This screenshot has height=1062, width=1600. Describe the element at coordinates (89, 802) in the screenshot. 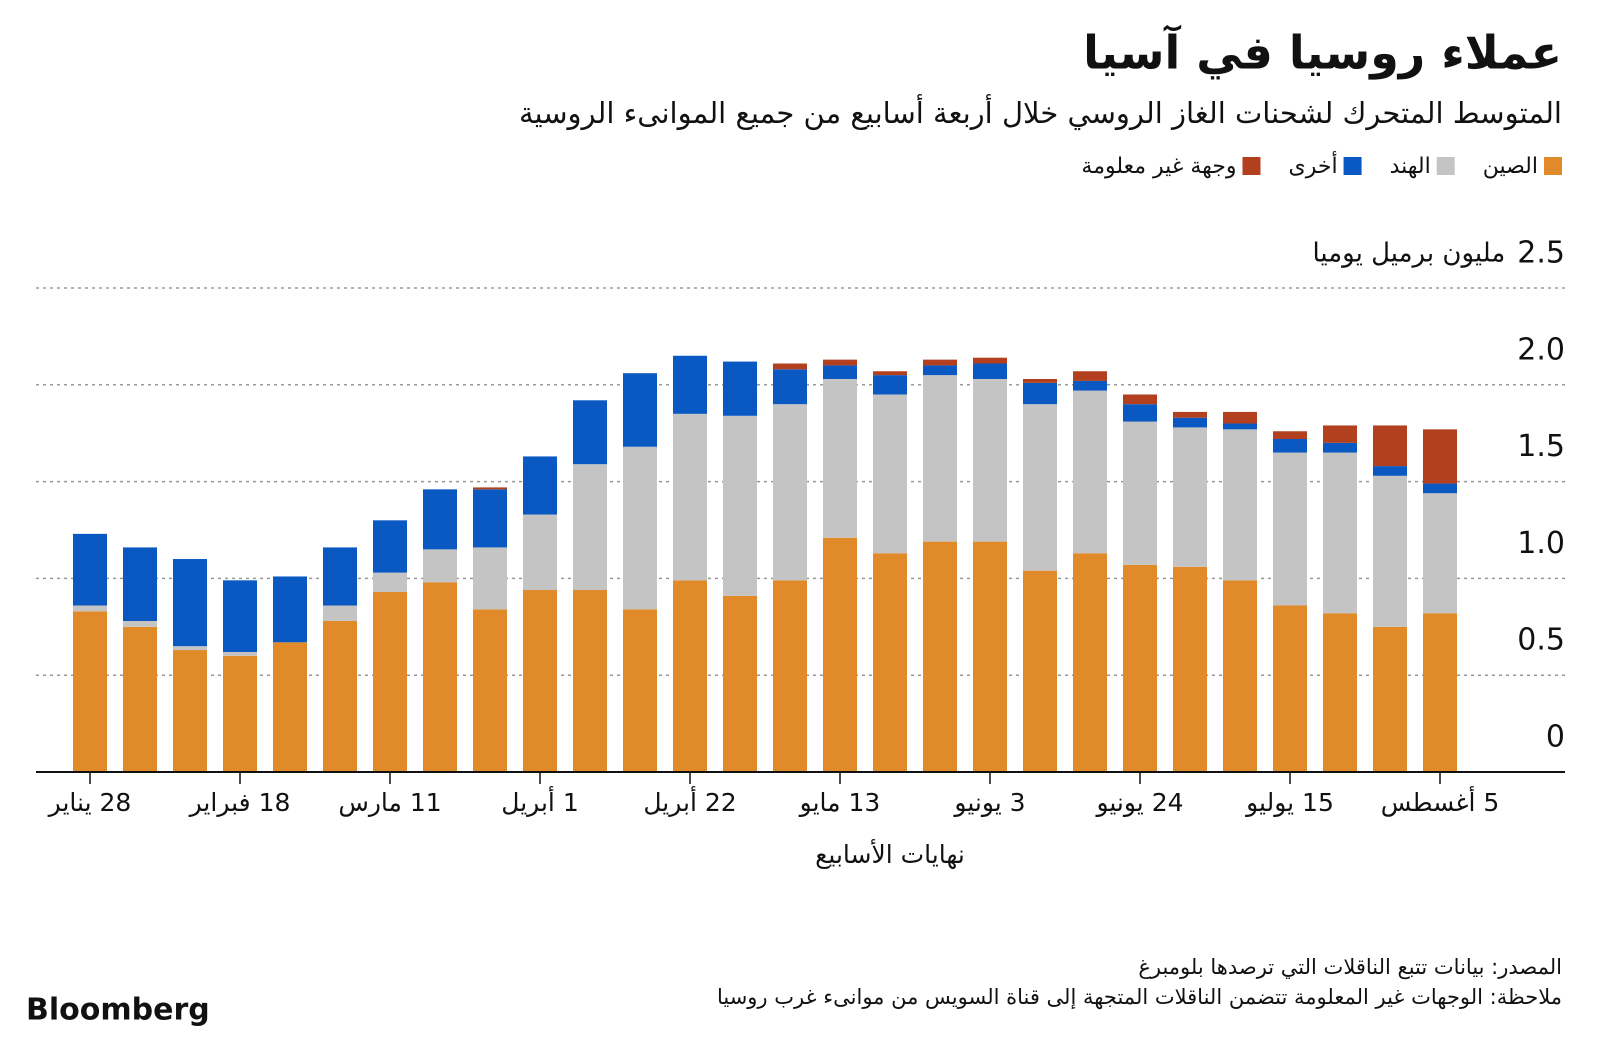

I see `x-tick-label: 28 يناير` at that location.